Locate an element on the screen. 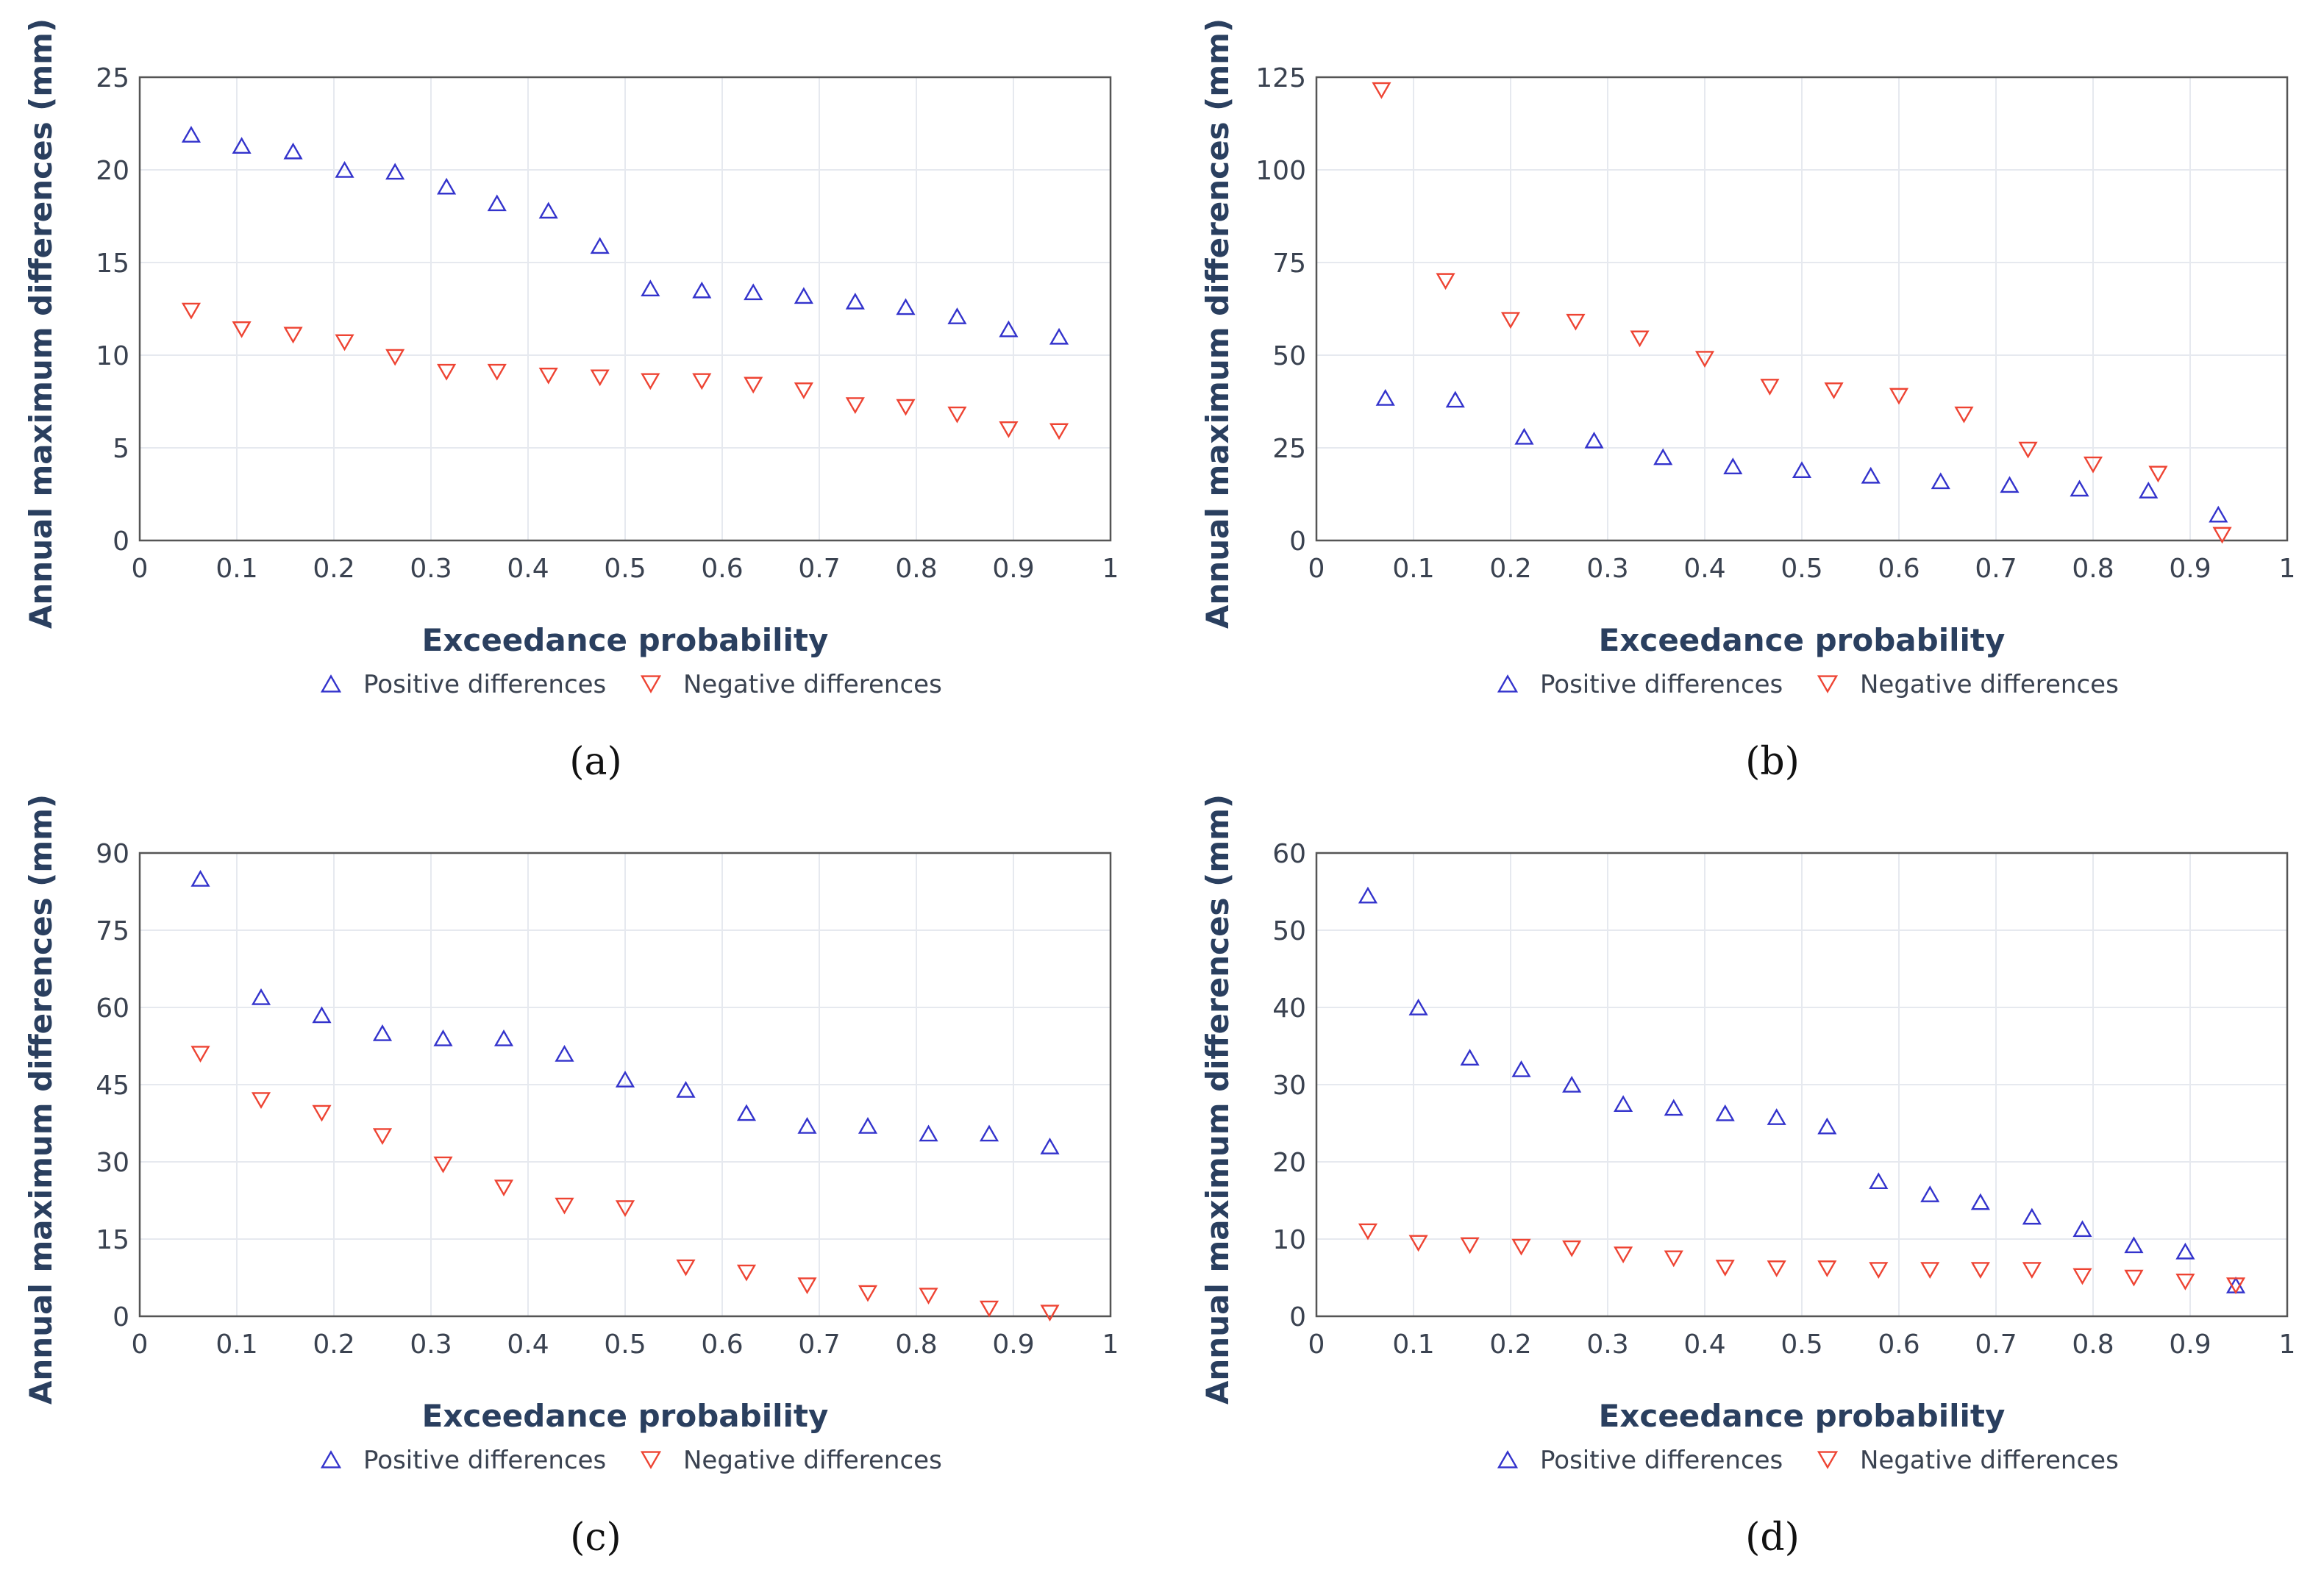  x-axis-title: Exceedance probability is located at coordinates (1802, 1416).